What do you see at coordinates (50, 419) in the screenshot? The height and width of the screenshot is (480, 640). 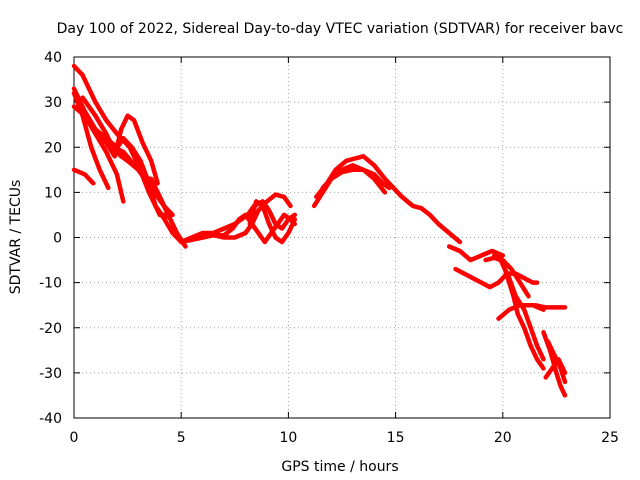 I see `y-tick-label: -40` at bounding box center [50, 419].